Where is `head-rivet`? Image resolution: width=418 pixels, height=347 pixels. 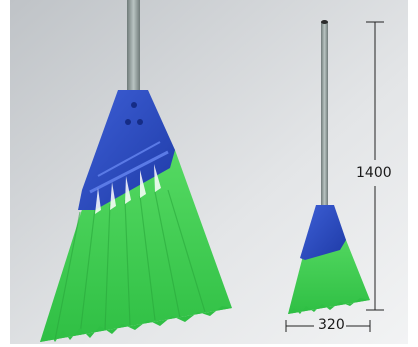 head-rivet is located at coordinates (134, 105).